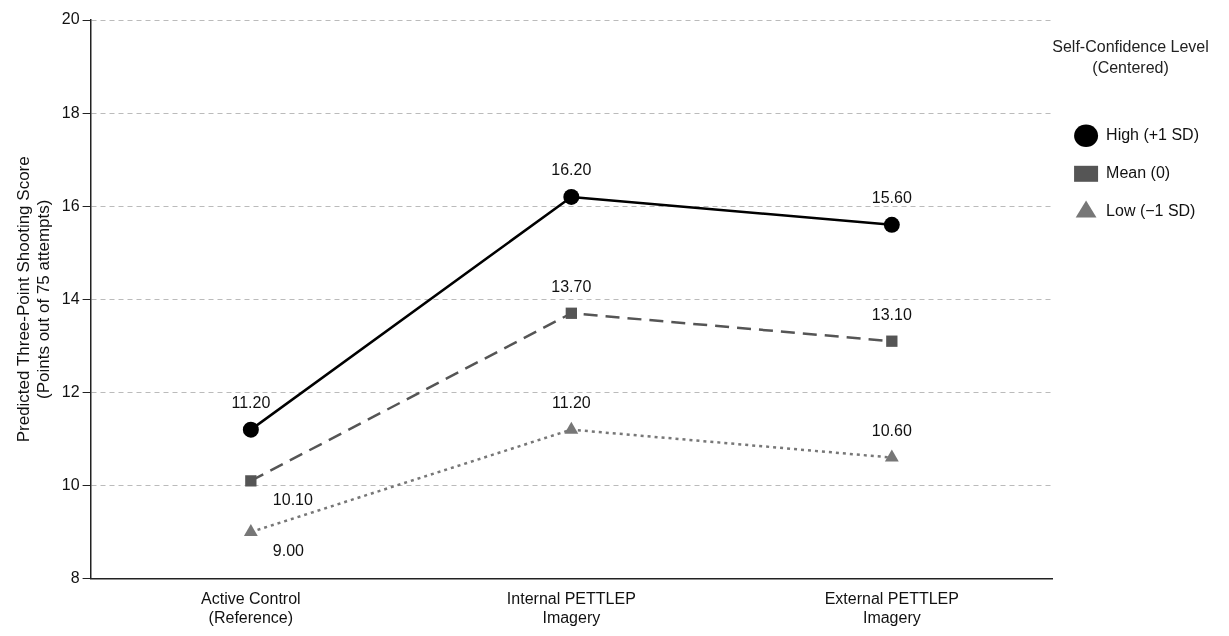 This screenshot has height=636, width=1229. I want to click on y-tick-label: 8, so click(75, 578).